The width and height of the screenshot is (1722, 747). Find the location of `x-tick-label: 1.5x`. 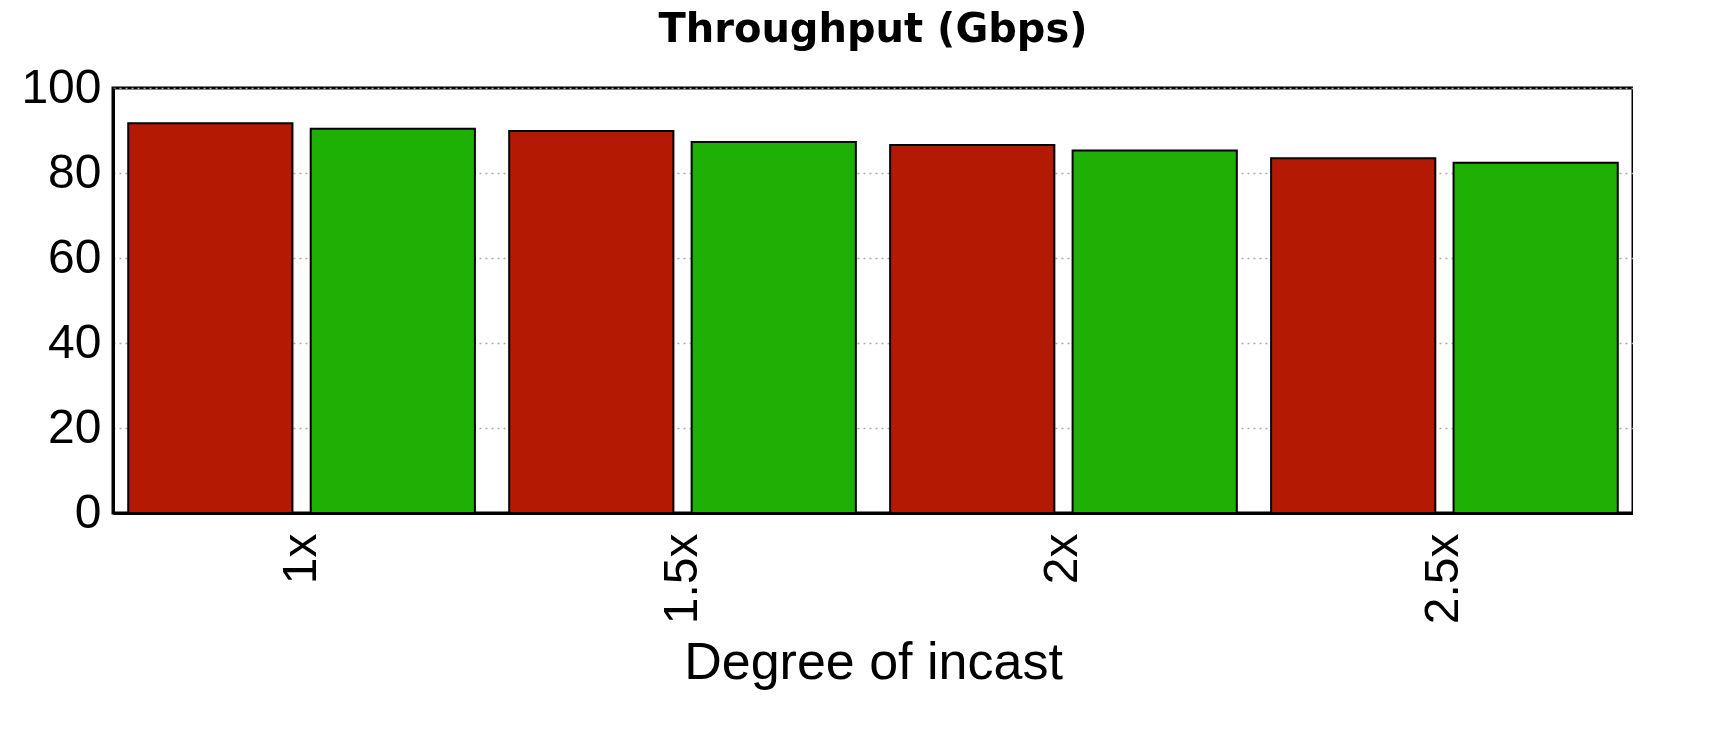

x-tick-label: 1.5x is located at coordinates (680, 579).